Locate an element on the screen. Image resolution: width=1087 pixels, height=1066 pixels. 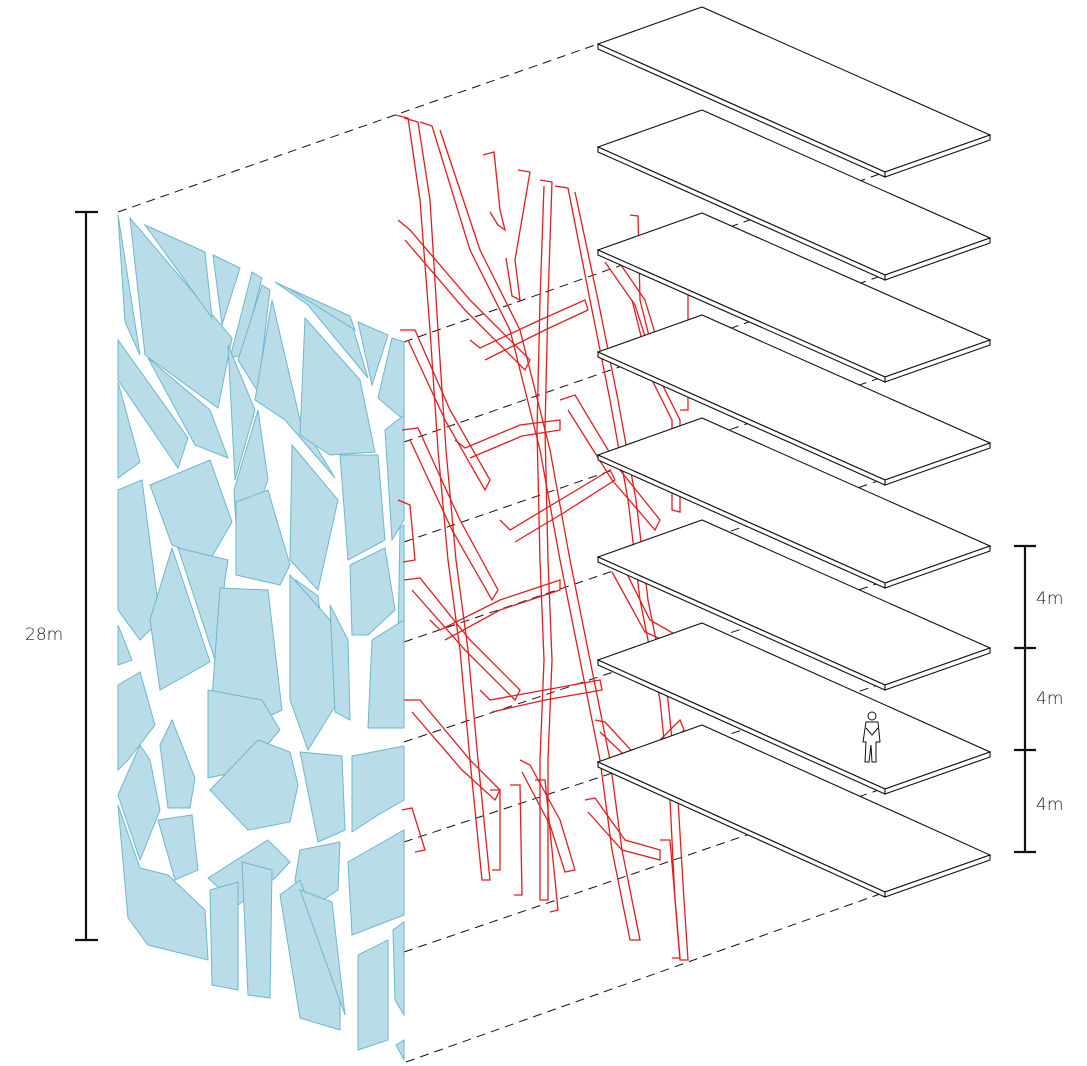
height-dimension: 28m is located at coordinates (61, 576).